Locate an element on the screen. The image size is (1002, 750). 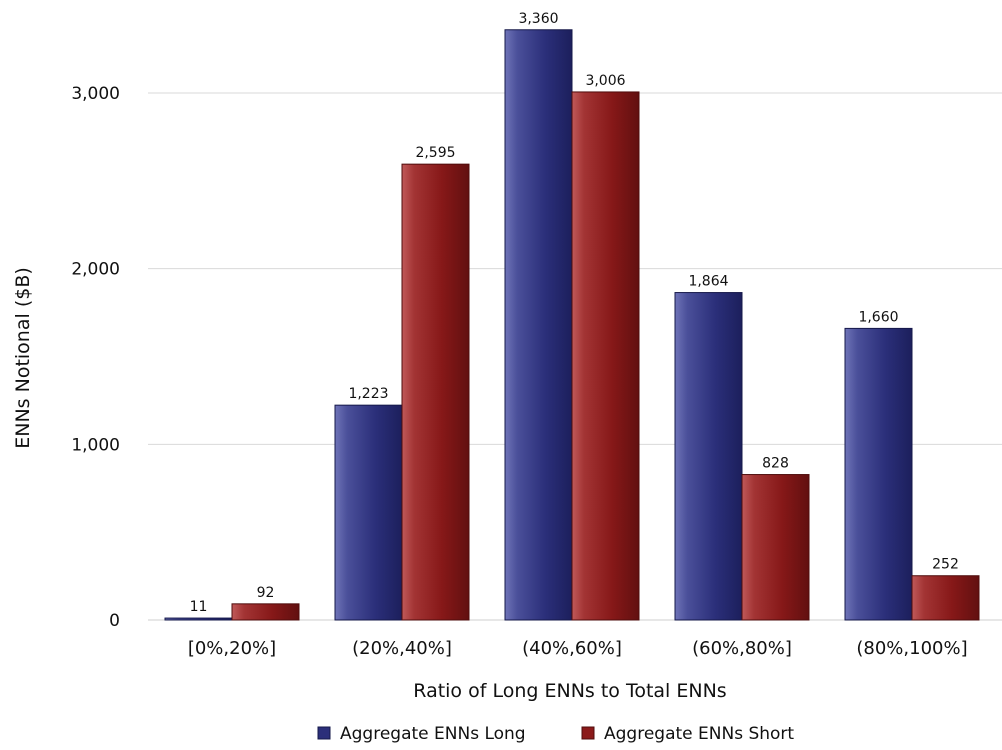
y-tick-label: 2,000 is located at coordinates (95, 270).